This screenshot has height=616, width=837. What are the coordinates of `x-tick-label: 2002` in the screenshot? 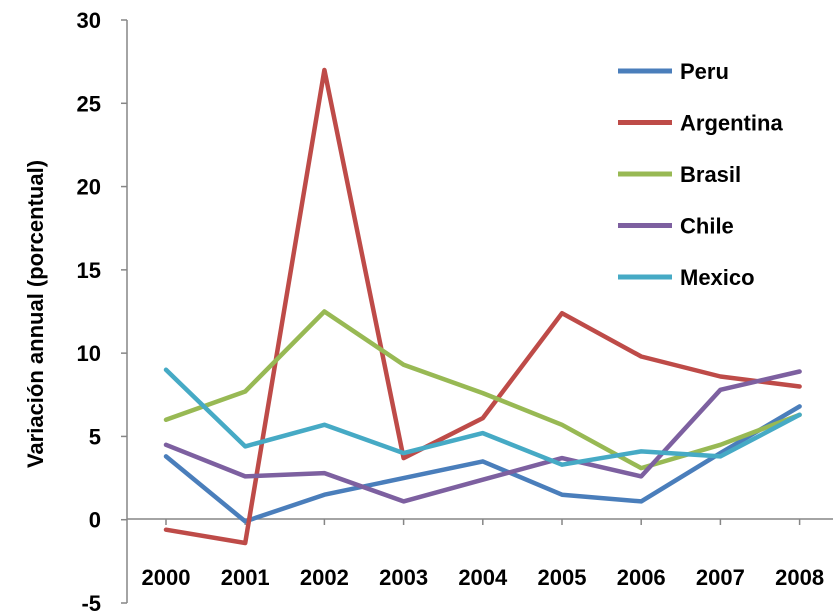 It's located at (324, 577).